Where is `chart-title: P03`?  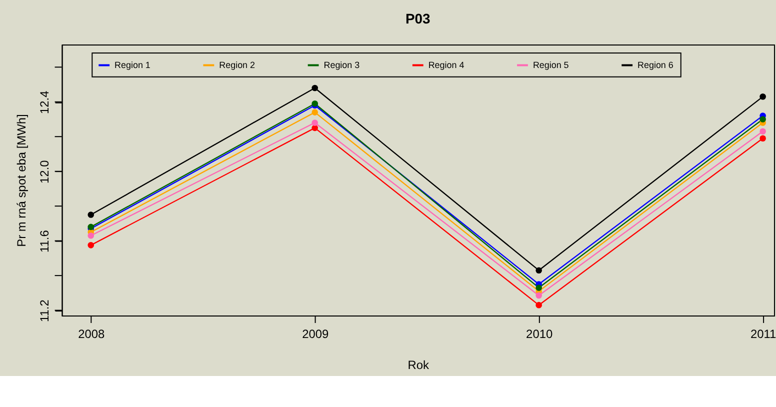 chart-title: P03 is located at coordinates (418, 18).